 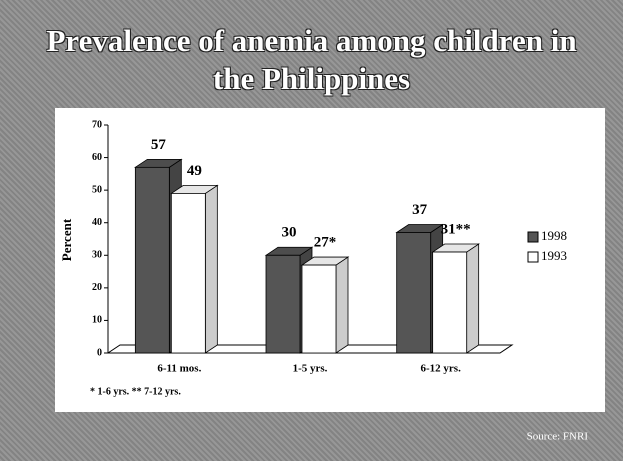 What do you see at coordinates (97, 255) in the screenshot?
I see `y-tick-label: 30` at bounding box center [97, 255].